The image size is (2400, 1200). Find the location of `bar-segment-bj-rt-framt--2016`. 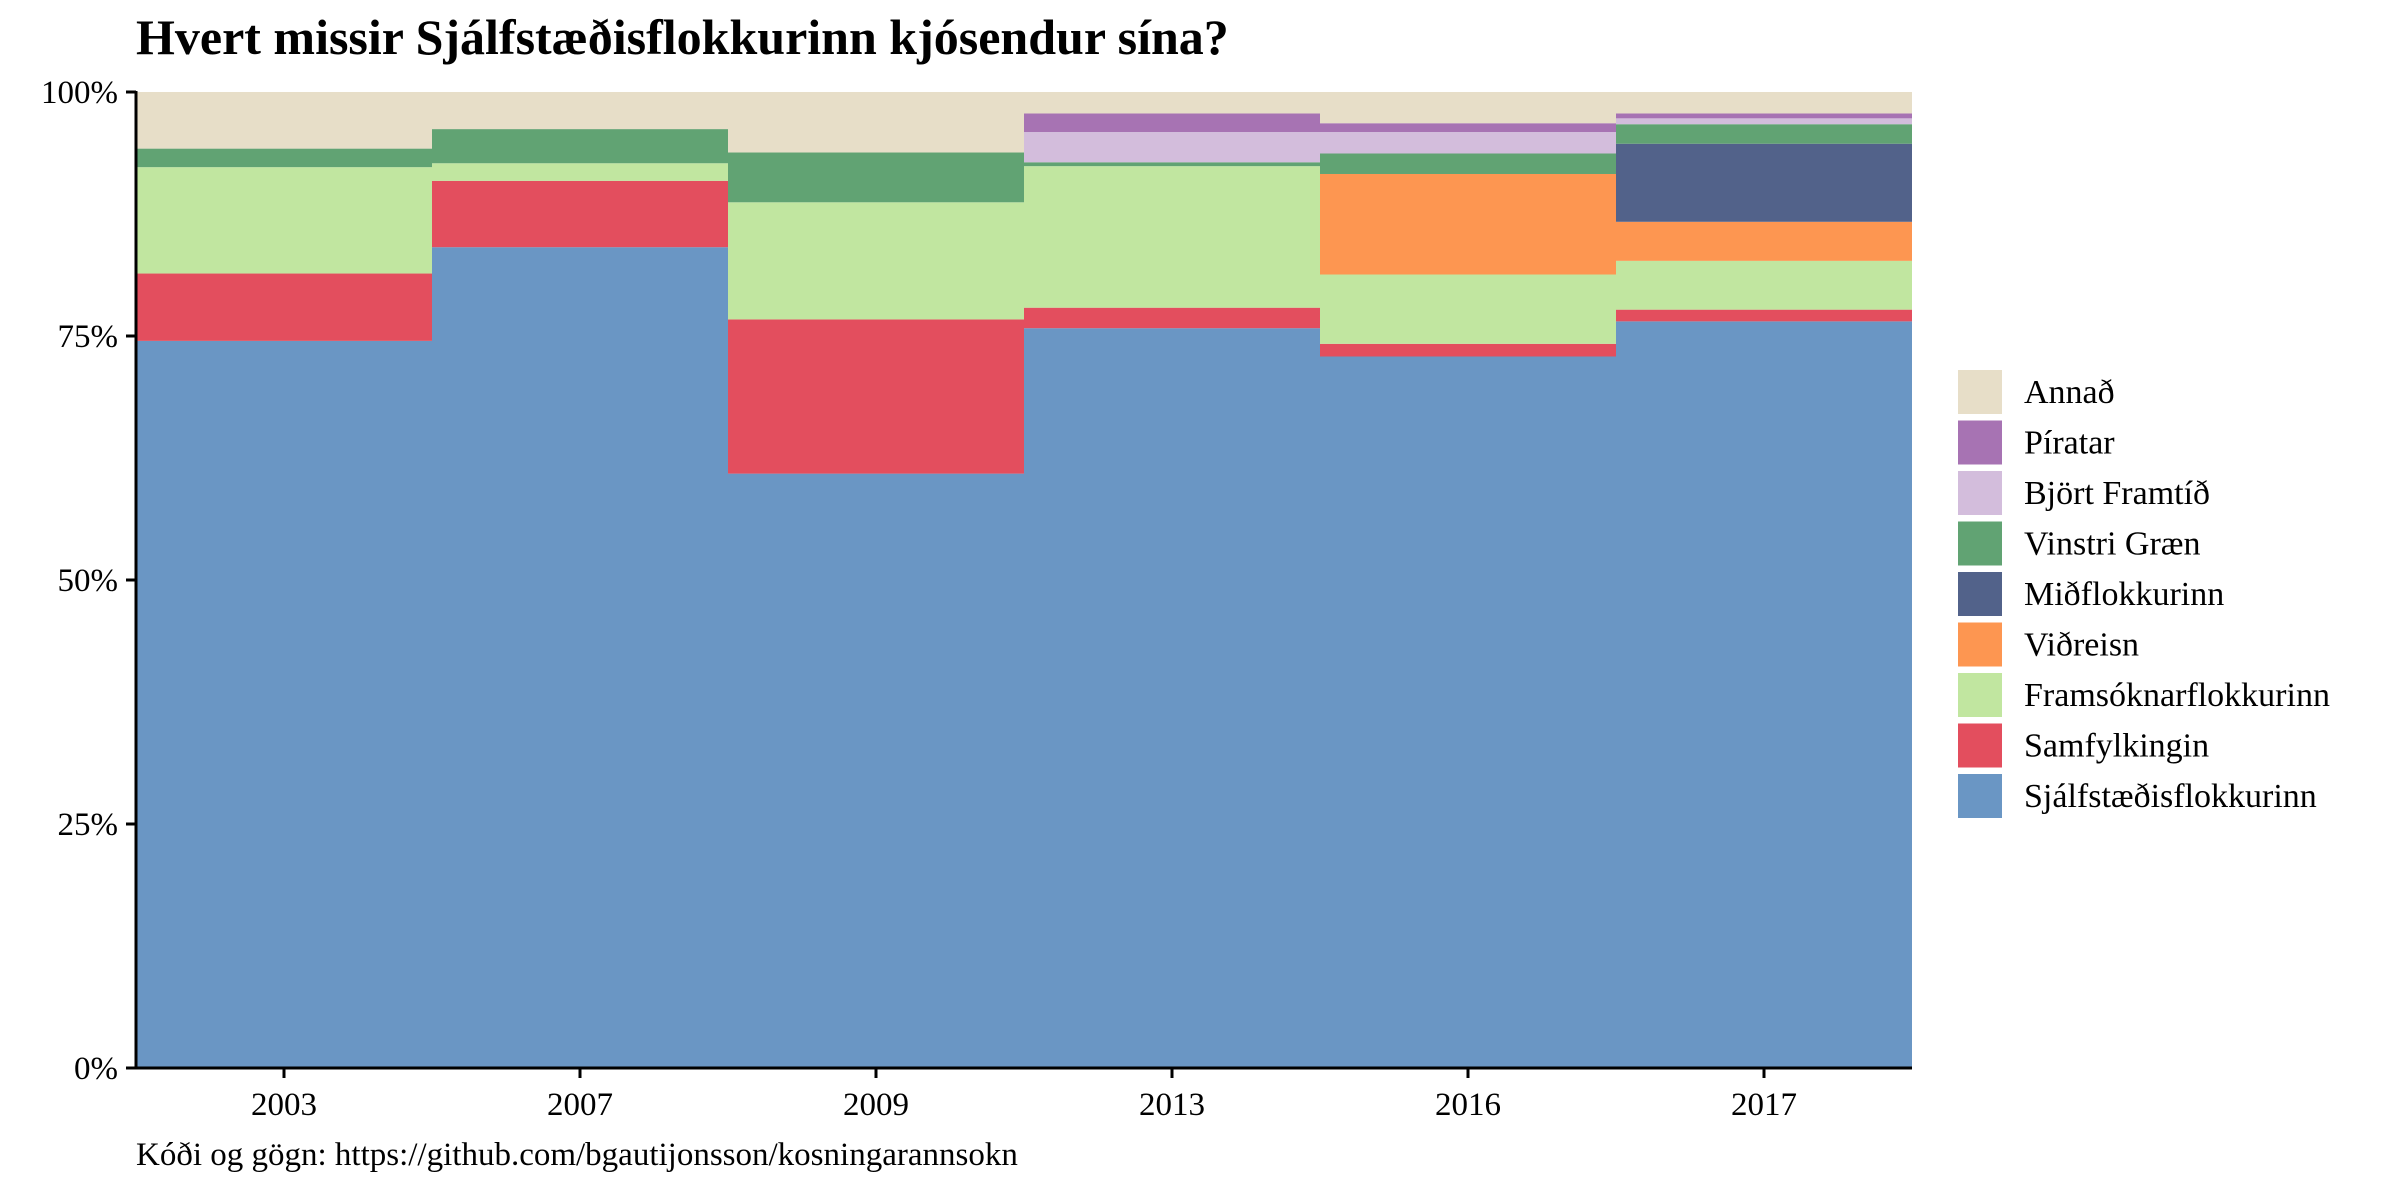

bar-segment-bj-rt-framt--2016 is located at coordinates (1468, 143).